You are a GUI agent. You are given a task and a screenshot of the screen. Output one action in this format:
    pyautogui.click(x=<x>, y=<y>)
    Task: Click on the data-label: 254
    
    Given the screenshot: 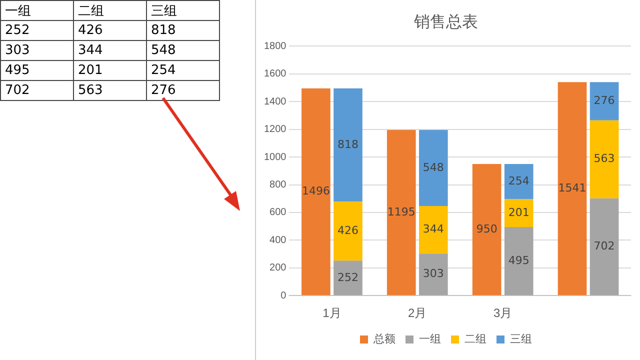 What is the action you would take?
    pyautogui.click(x=519, y=181)
    